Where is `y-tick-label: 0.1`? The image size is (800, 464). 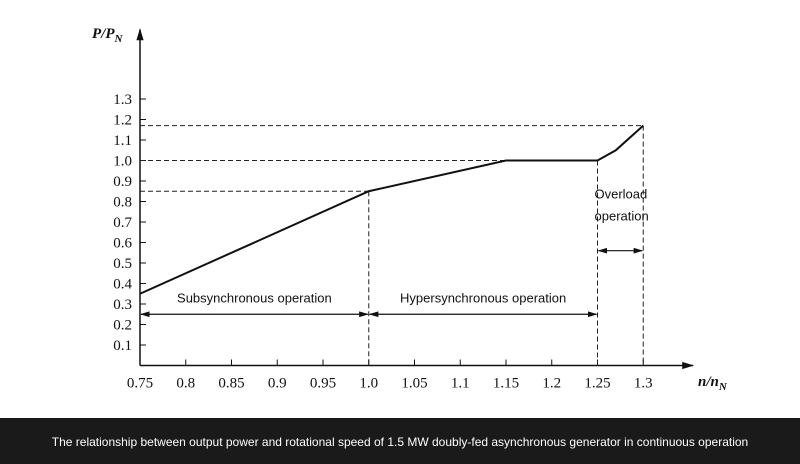
y-tick-label: 0.1 is located at coordinates (122, 346).